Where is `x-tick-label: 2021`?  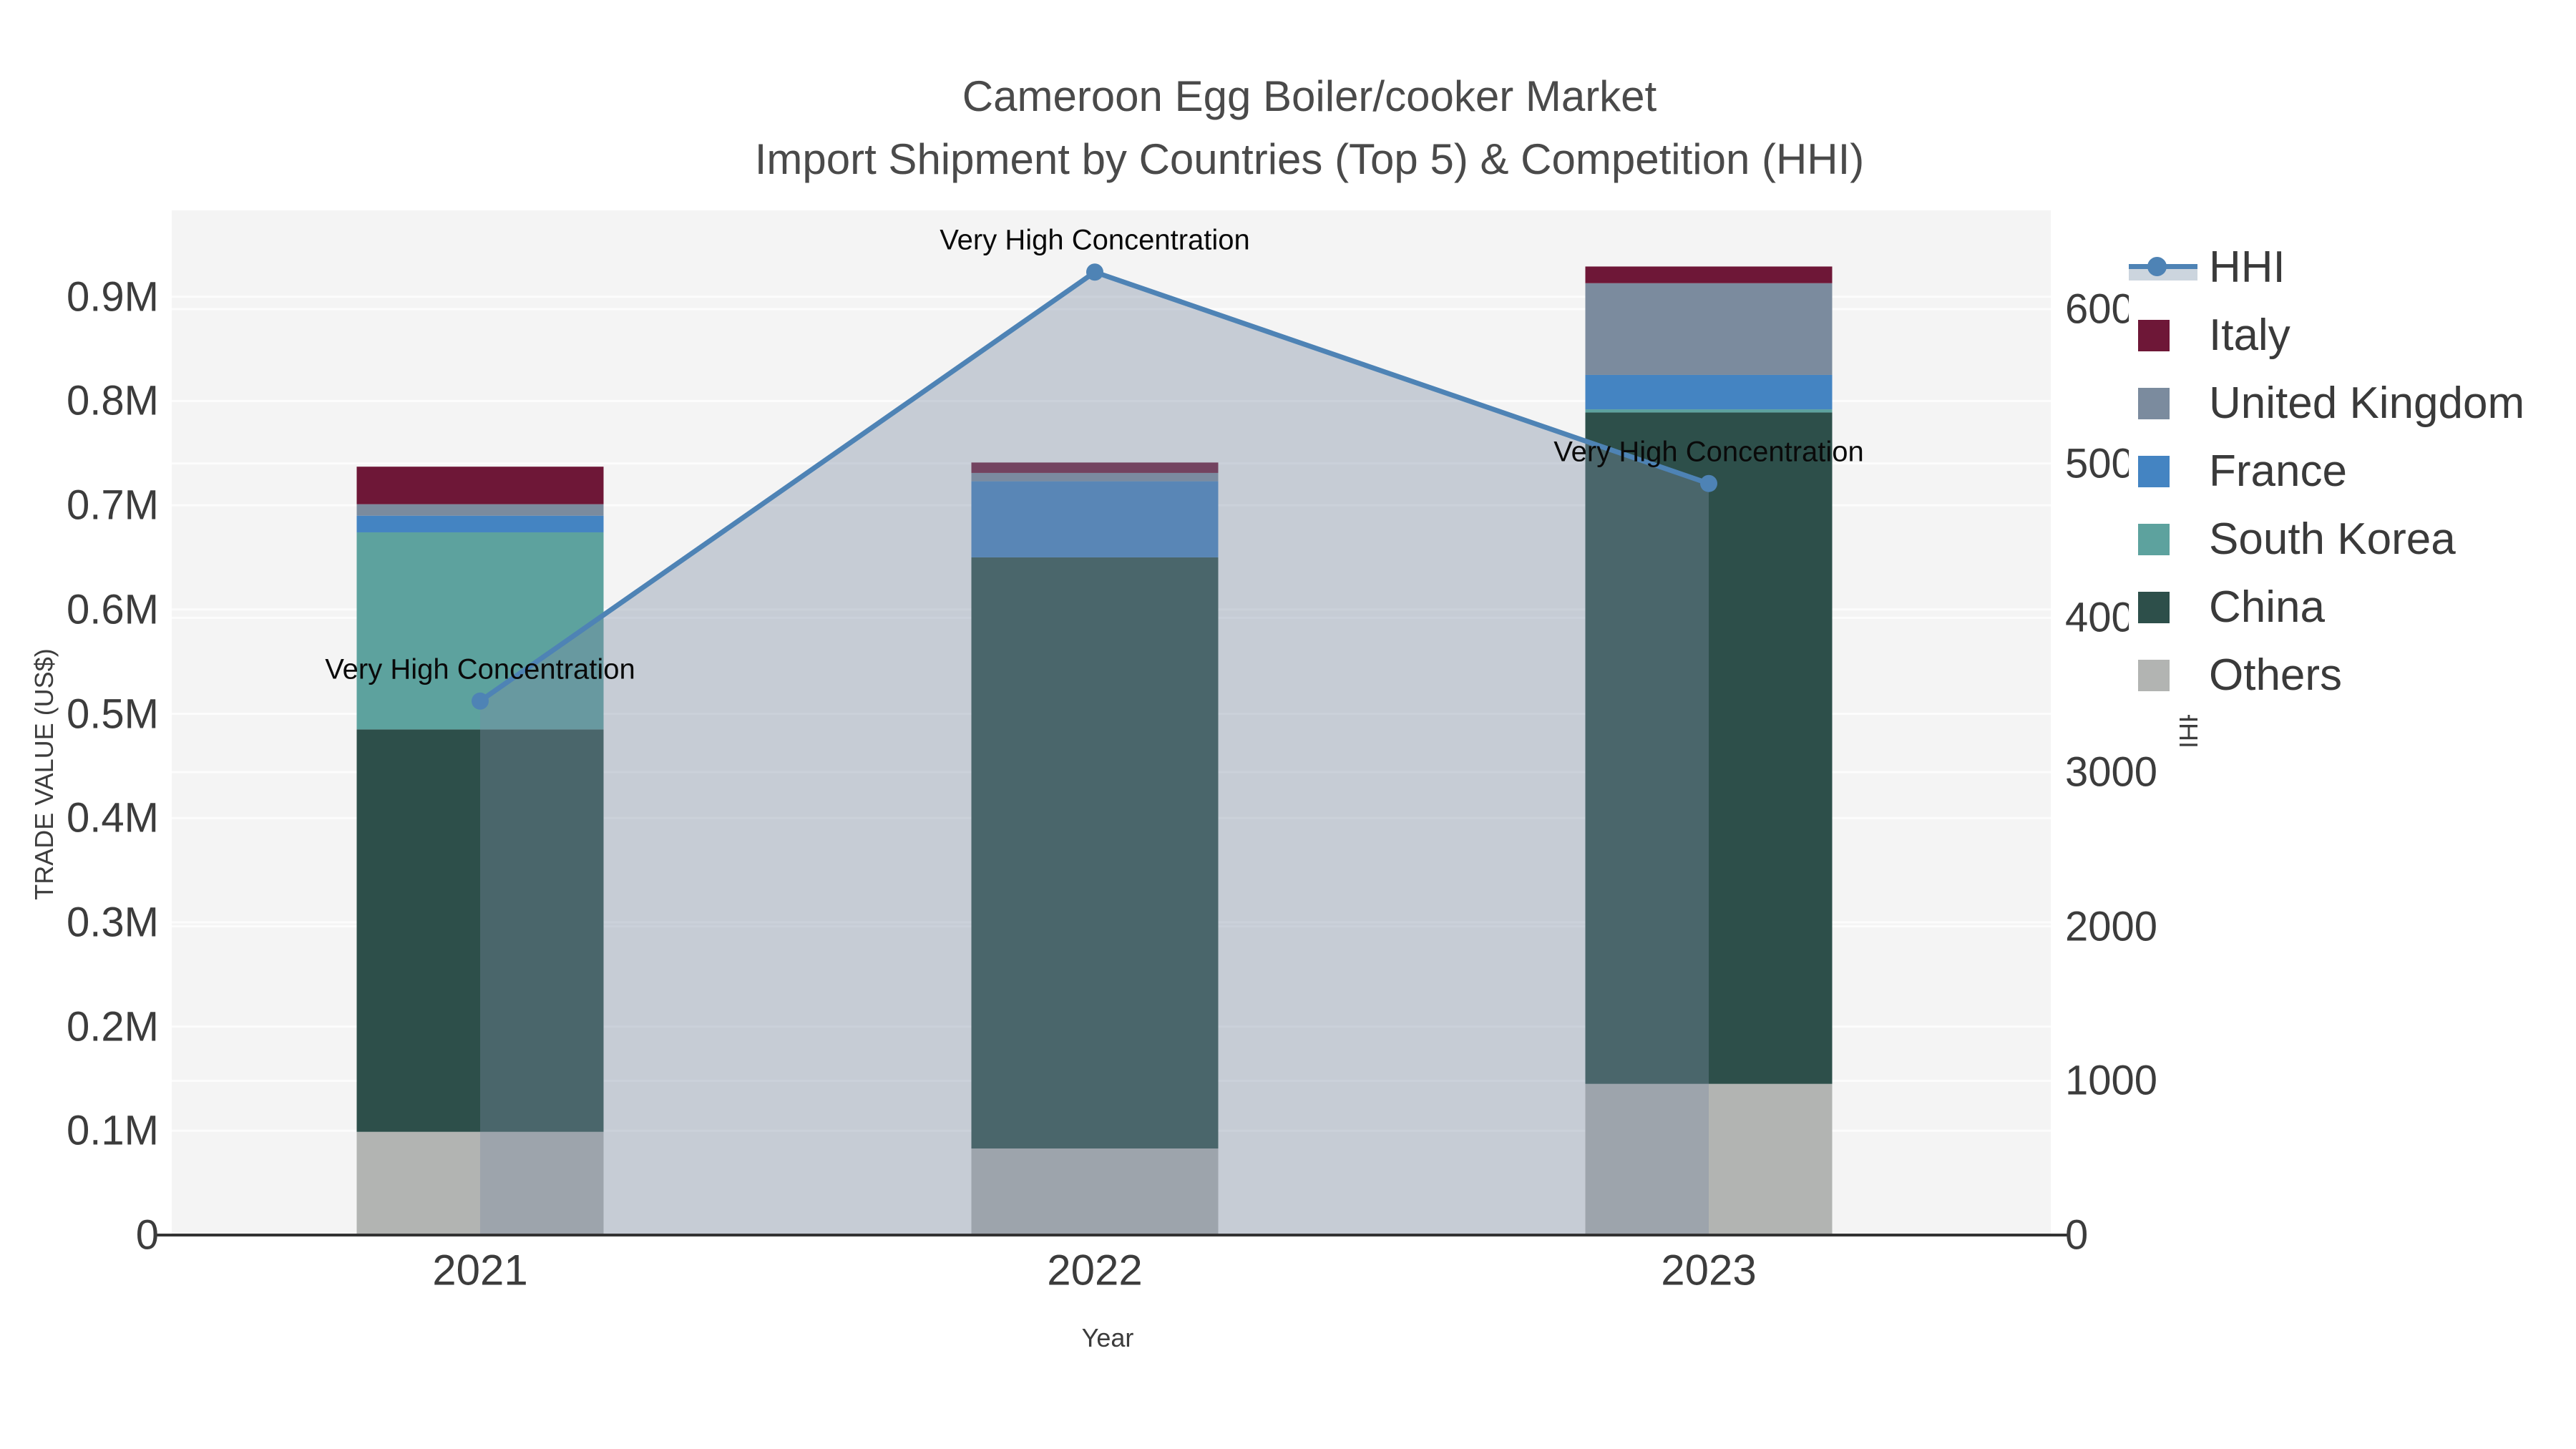
x-tick-label: 2021 is located at coordinates (480, 1270).